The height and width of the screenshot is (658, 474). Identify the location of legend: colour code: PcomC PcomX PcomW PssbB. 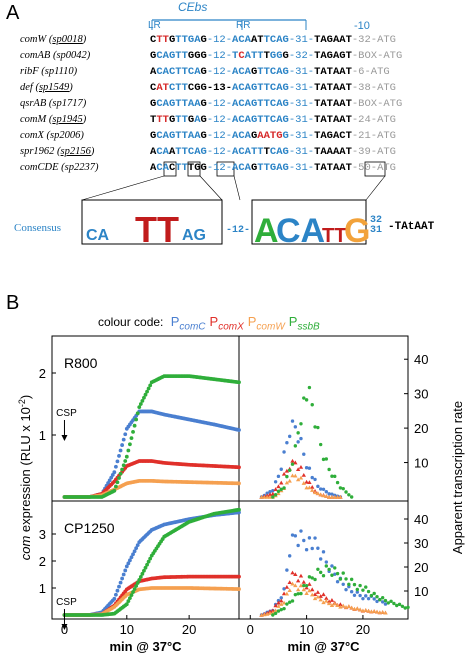
(209, 323).